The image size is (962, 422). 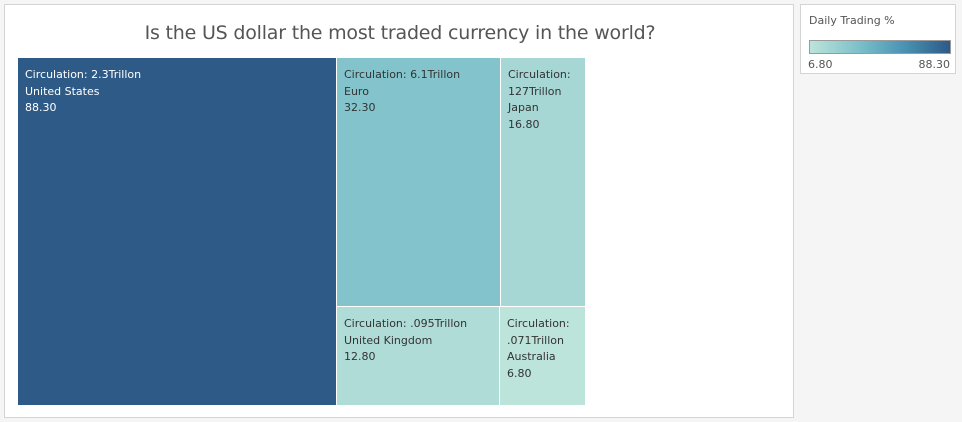 I want to click on color-legend: Daily Trading % 6.80 88.30, so click(x=878, y=39).